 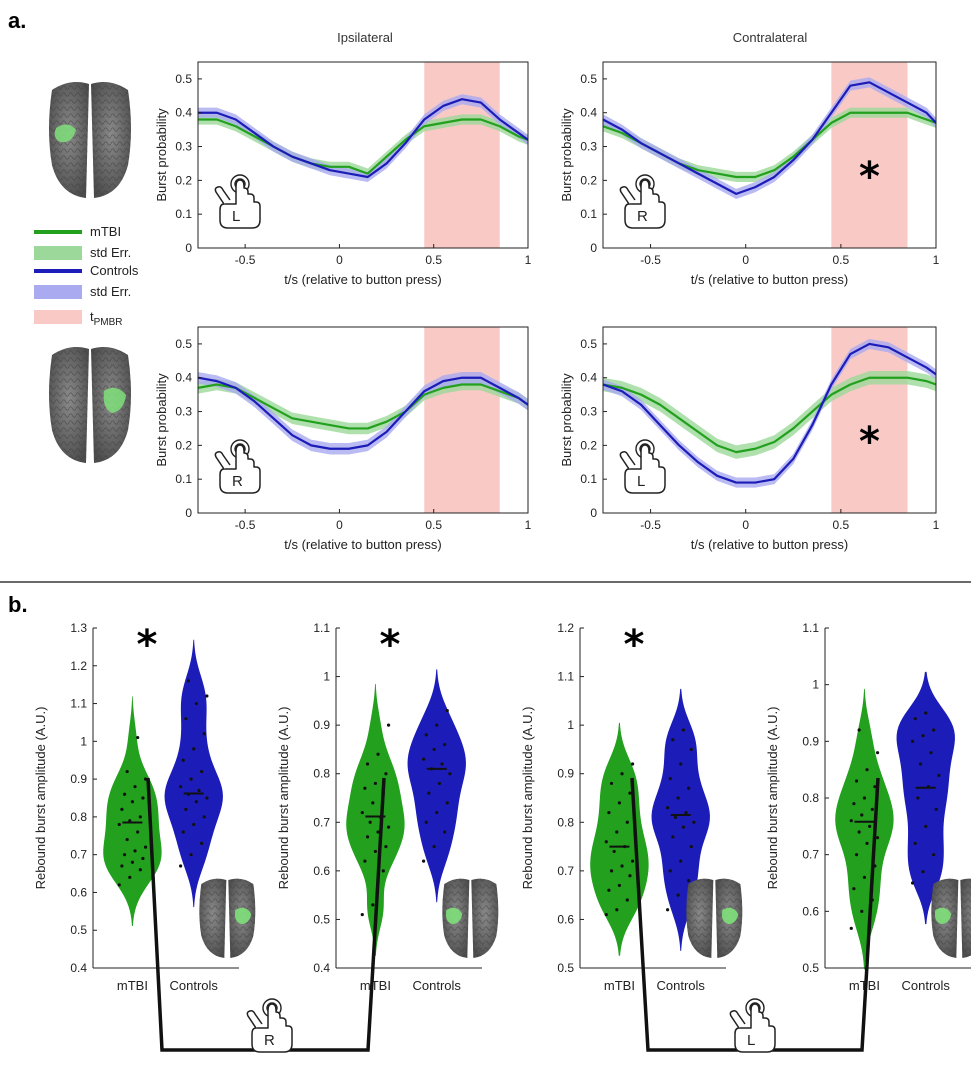 I want to click on pmbr-window, so click(x=869, y=420).